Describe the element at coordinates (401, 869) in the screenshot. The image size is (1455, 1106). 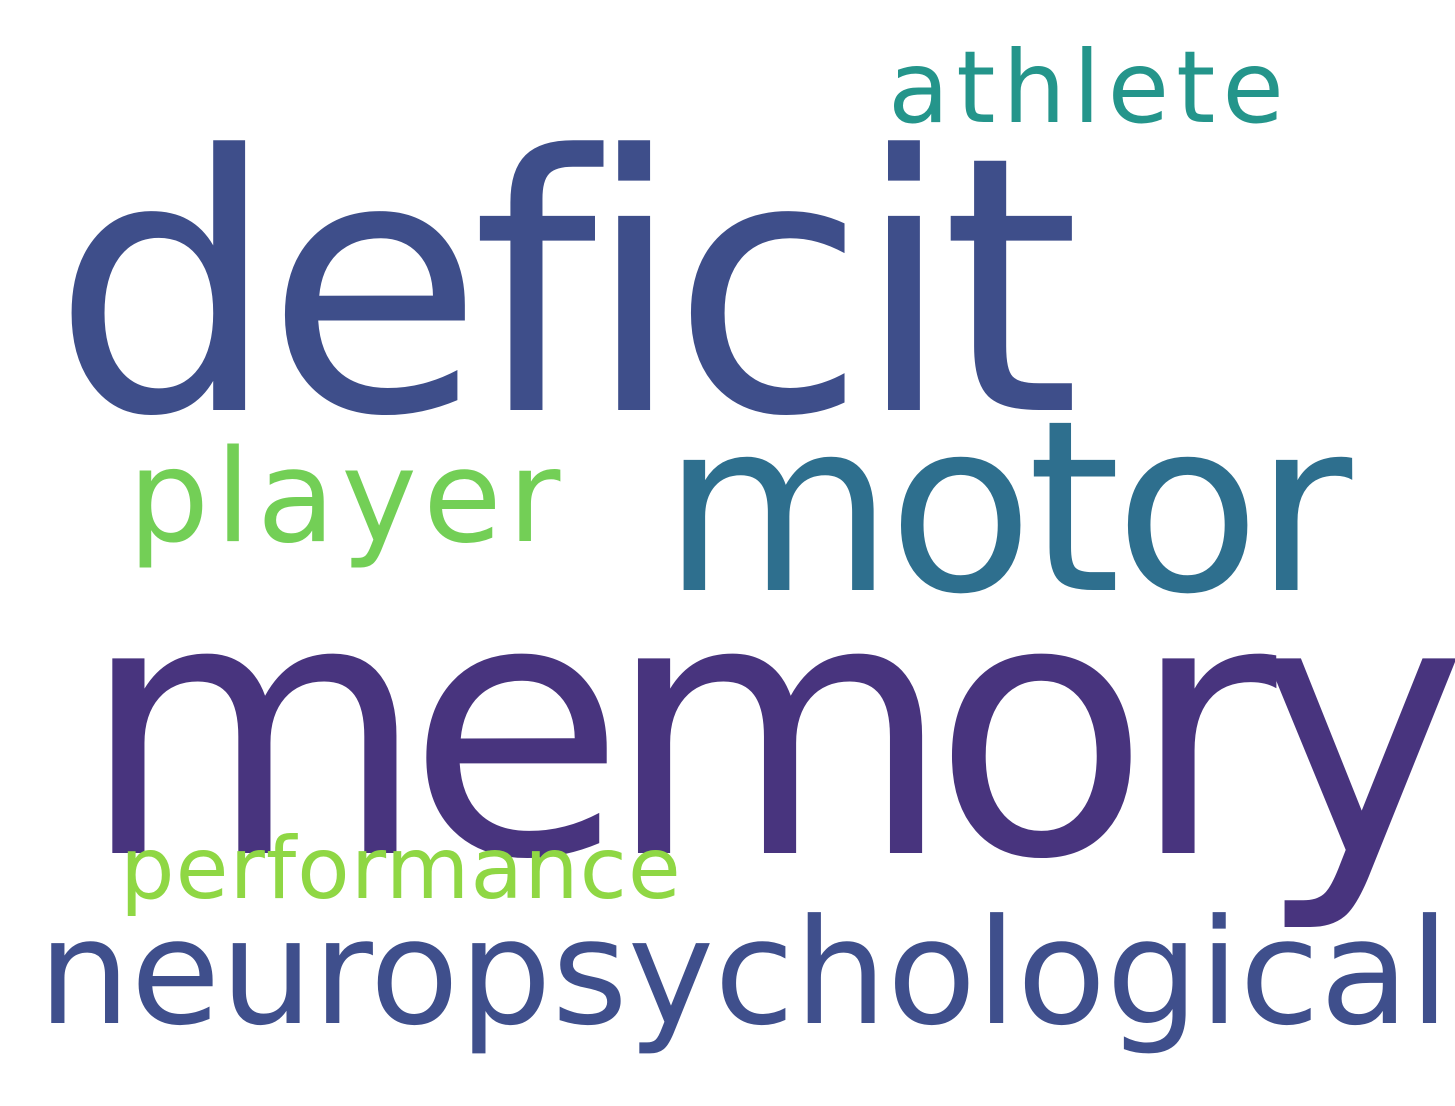
I see `word-performance: performance` at that location.